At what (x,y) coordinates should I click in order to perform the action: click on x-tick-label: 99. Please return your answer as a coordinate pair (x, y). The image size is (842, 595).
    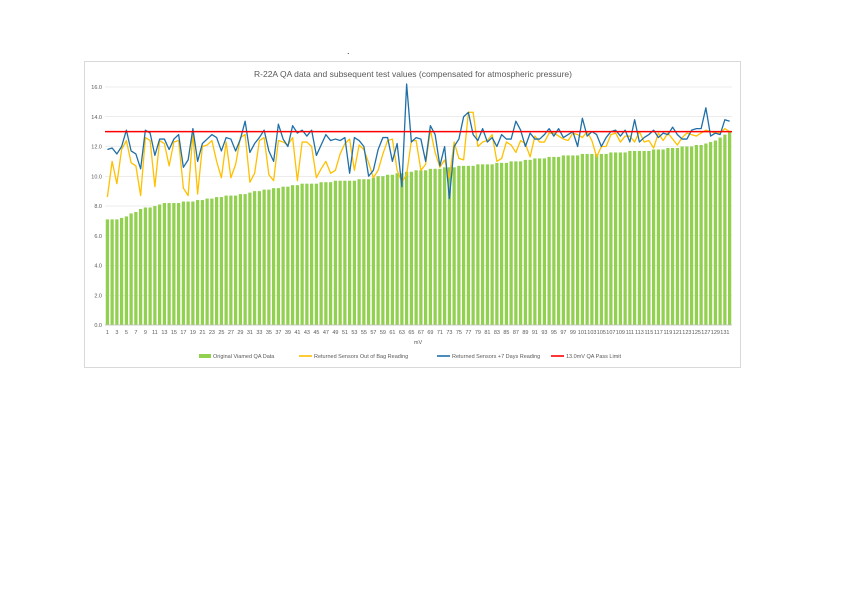
    Looking at the image, I should click on (573, 333).